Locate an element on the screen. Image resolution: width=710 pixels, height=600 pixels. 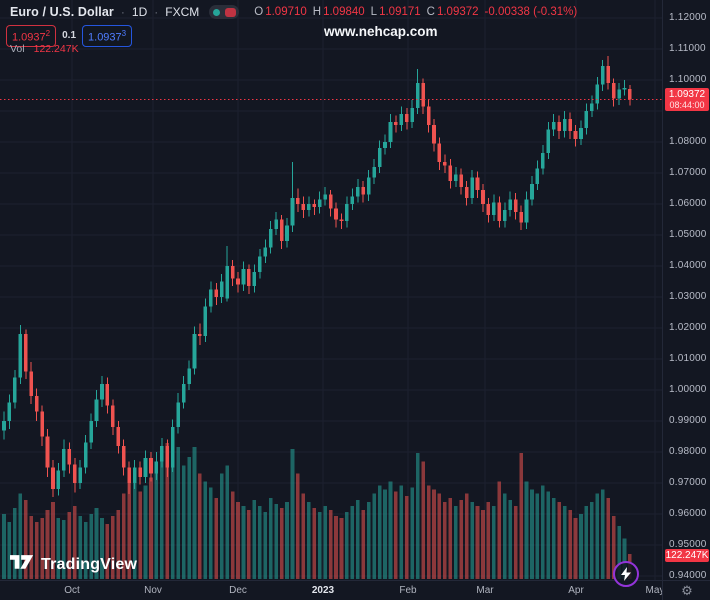
exchange-label: FXCM is located at coordinates (182, 12).